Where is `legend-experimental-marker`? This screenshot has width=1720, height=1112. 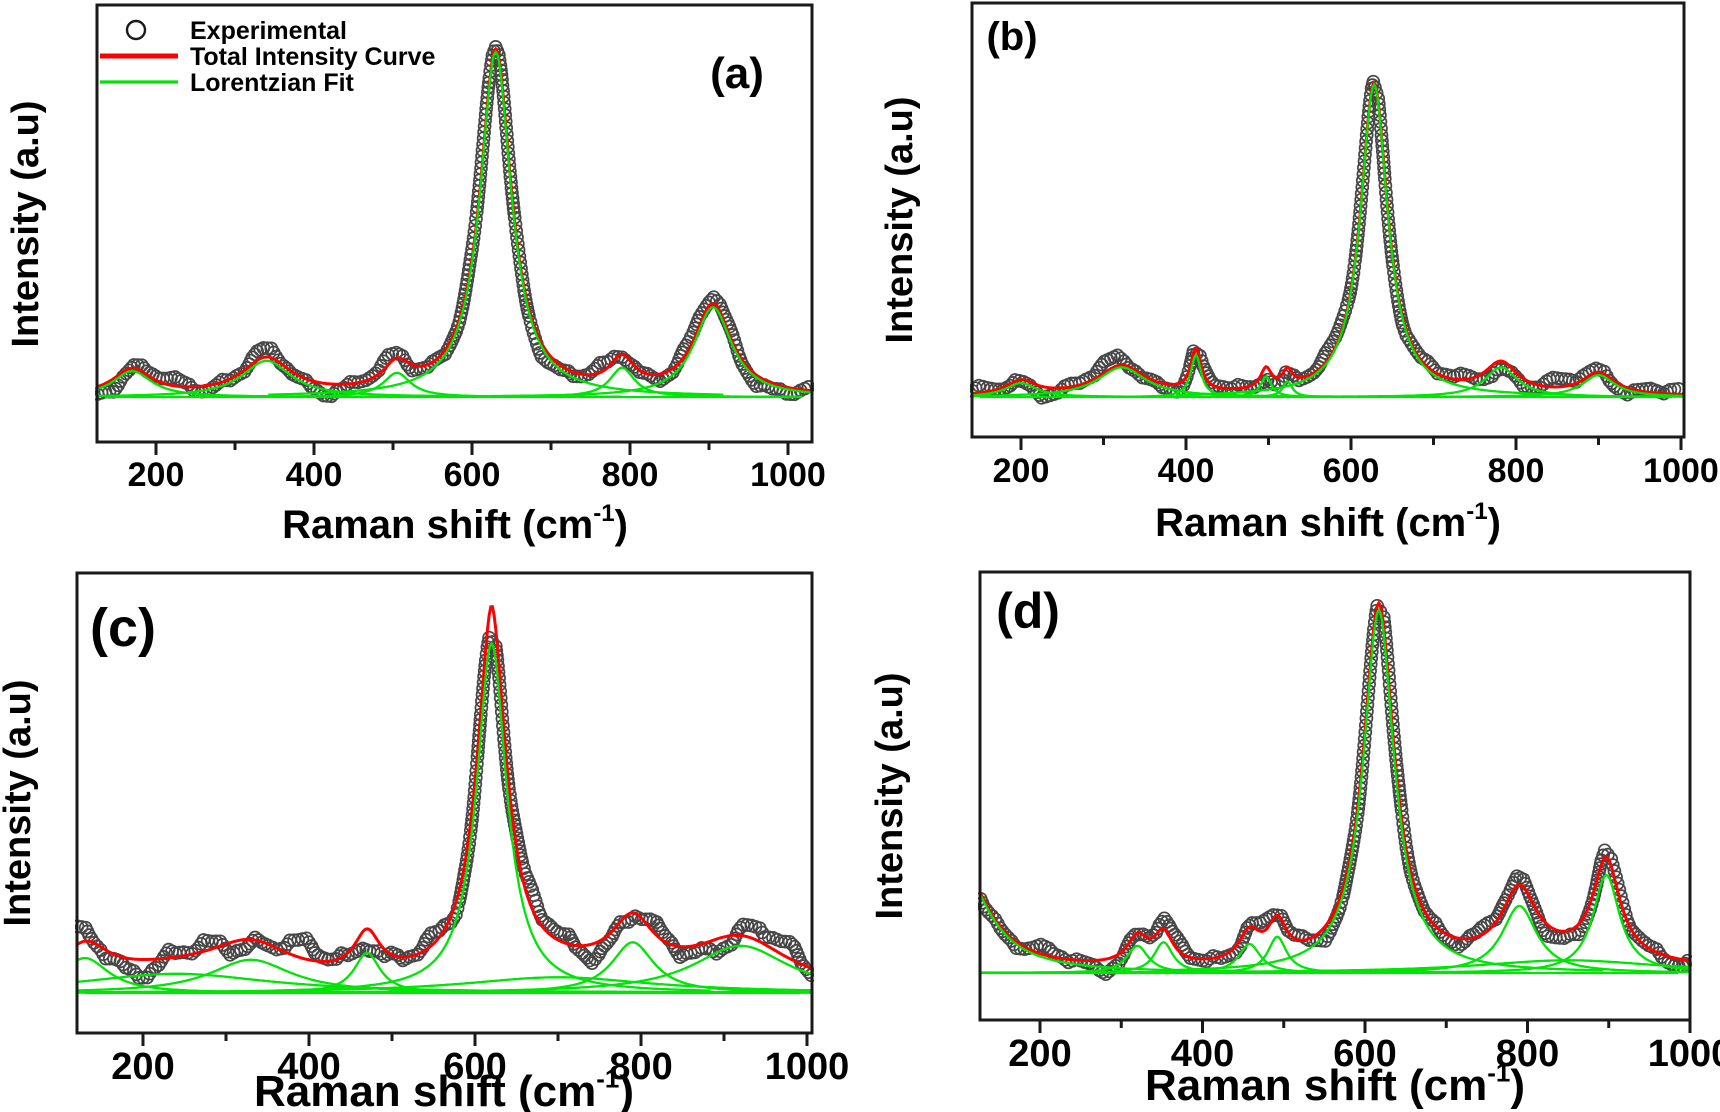
legend-experimental-marker is located at coordinates (136, 30).